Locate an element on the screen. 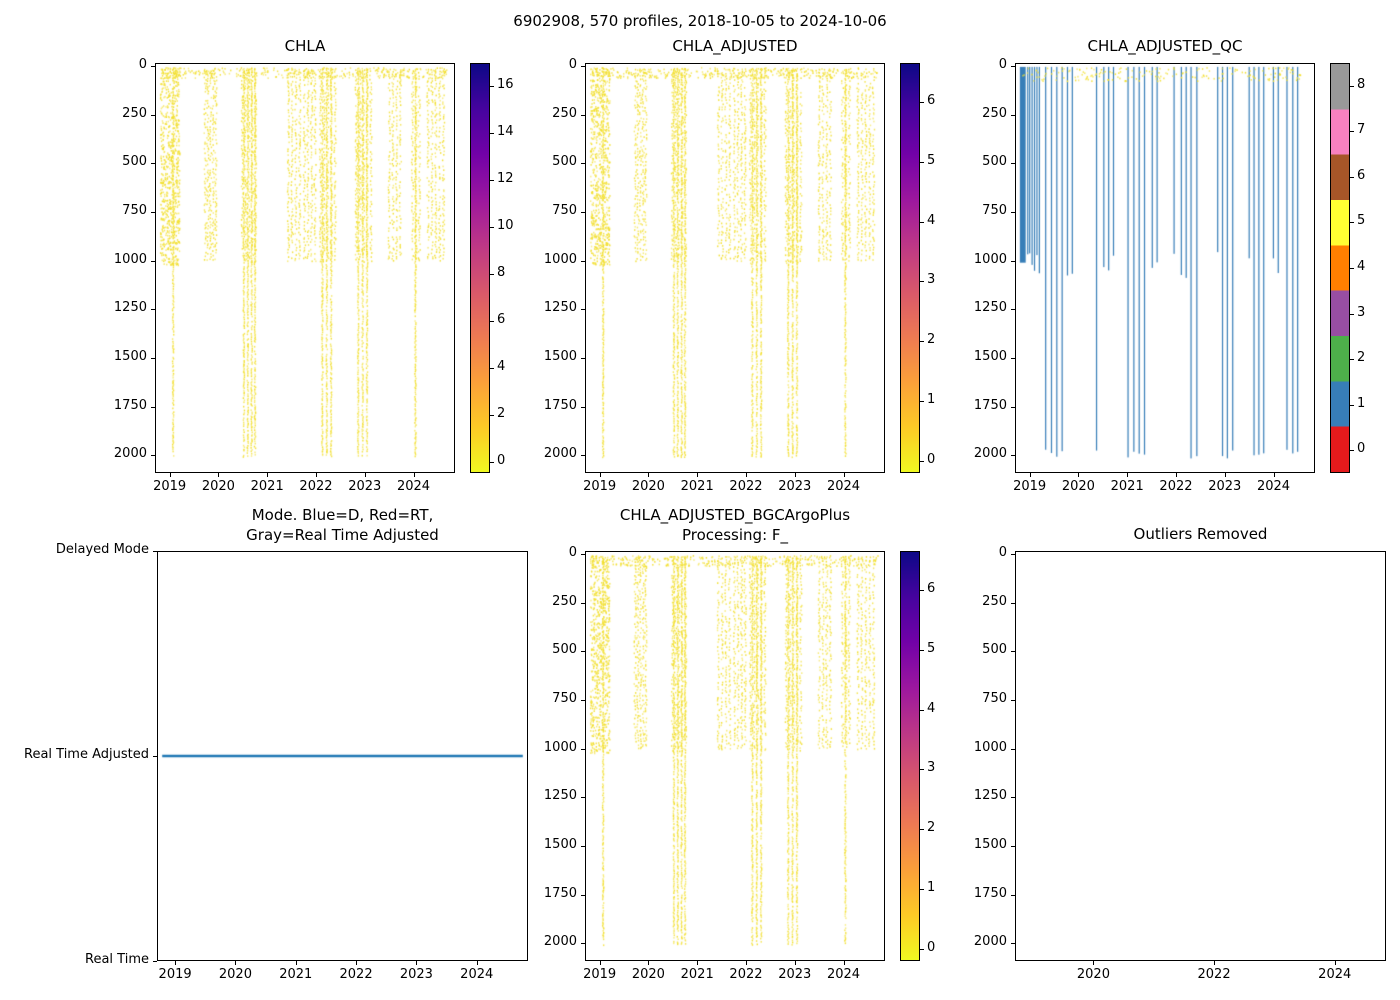  colorbar-tick-label: 8 is located at coordinates (1361, 84).